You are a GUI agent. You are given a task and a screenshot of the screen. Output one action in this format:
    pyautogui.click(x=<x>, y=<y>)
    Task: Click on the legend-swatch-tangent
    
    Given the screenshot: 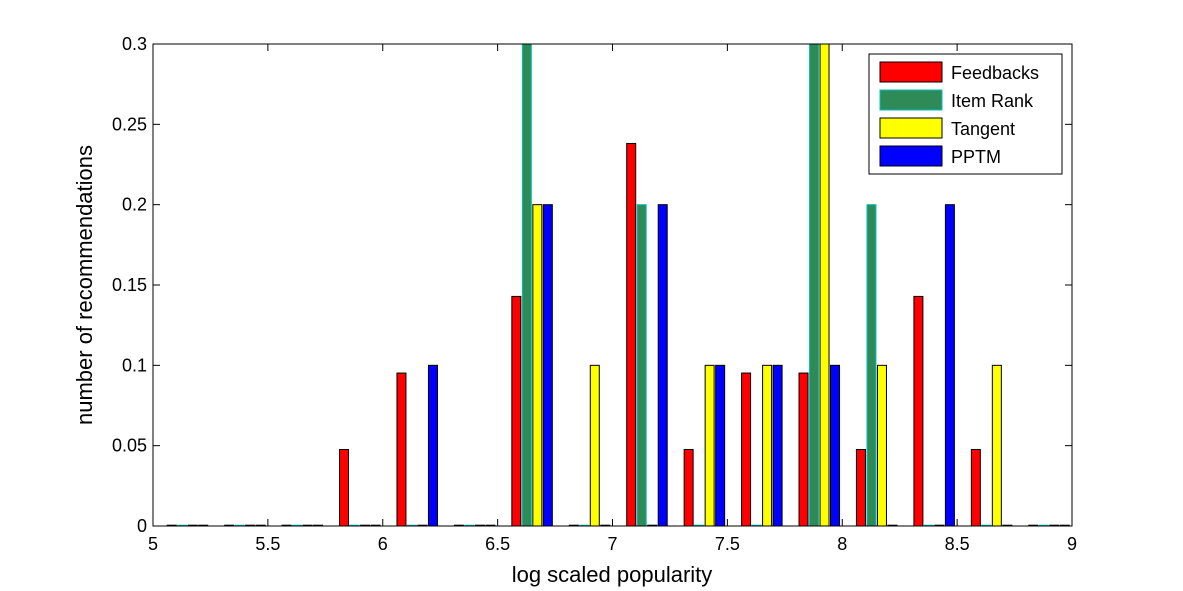 What is the action you would take?
    pyautogui.click(x=911, y=128)
    